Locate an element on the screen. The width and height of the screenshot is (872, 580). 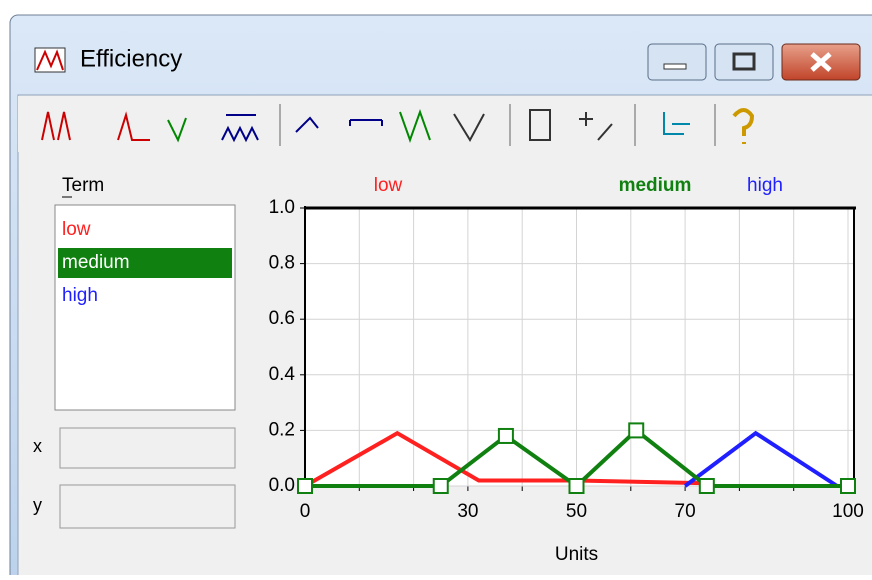
legend-label: low is located at coordinates (388, 185).